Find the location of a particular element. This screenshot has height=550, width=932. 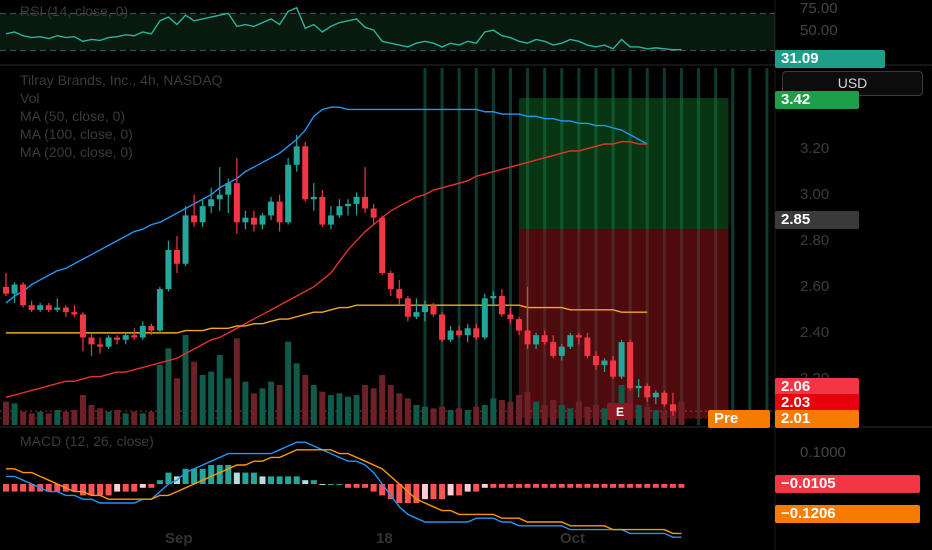

price-tick-1: 3.20 is located at coordinates (815, 148).